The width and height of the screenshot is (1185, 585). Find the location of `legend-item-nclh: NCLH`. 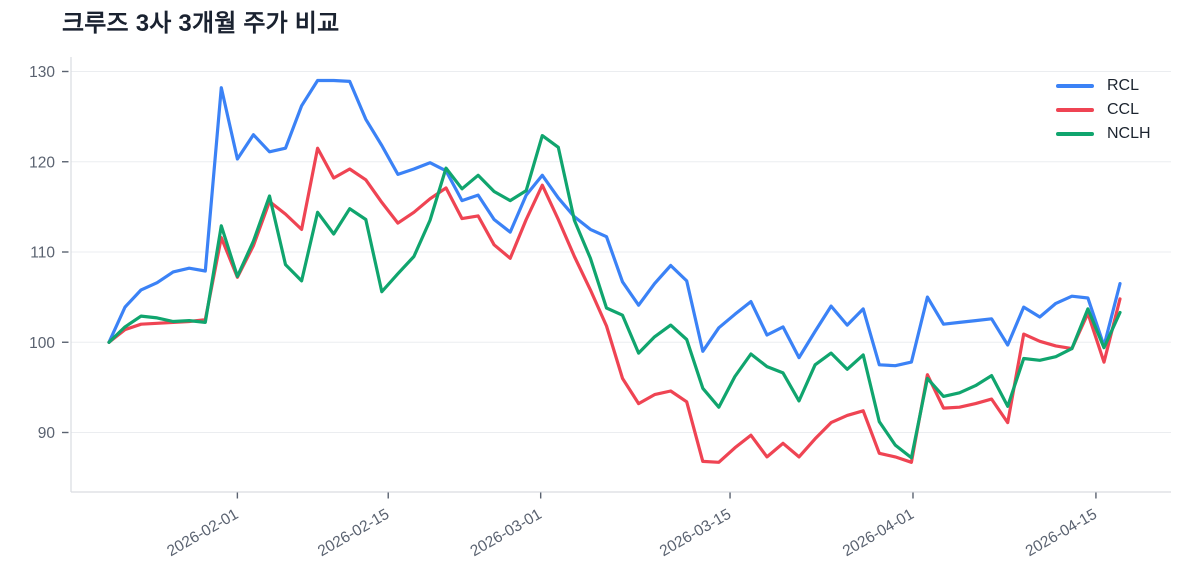

legend-item-nclh: NCLH is located at coordinates (1103, 134).